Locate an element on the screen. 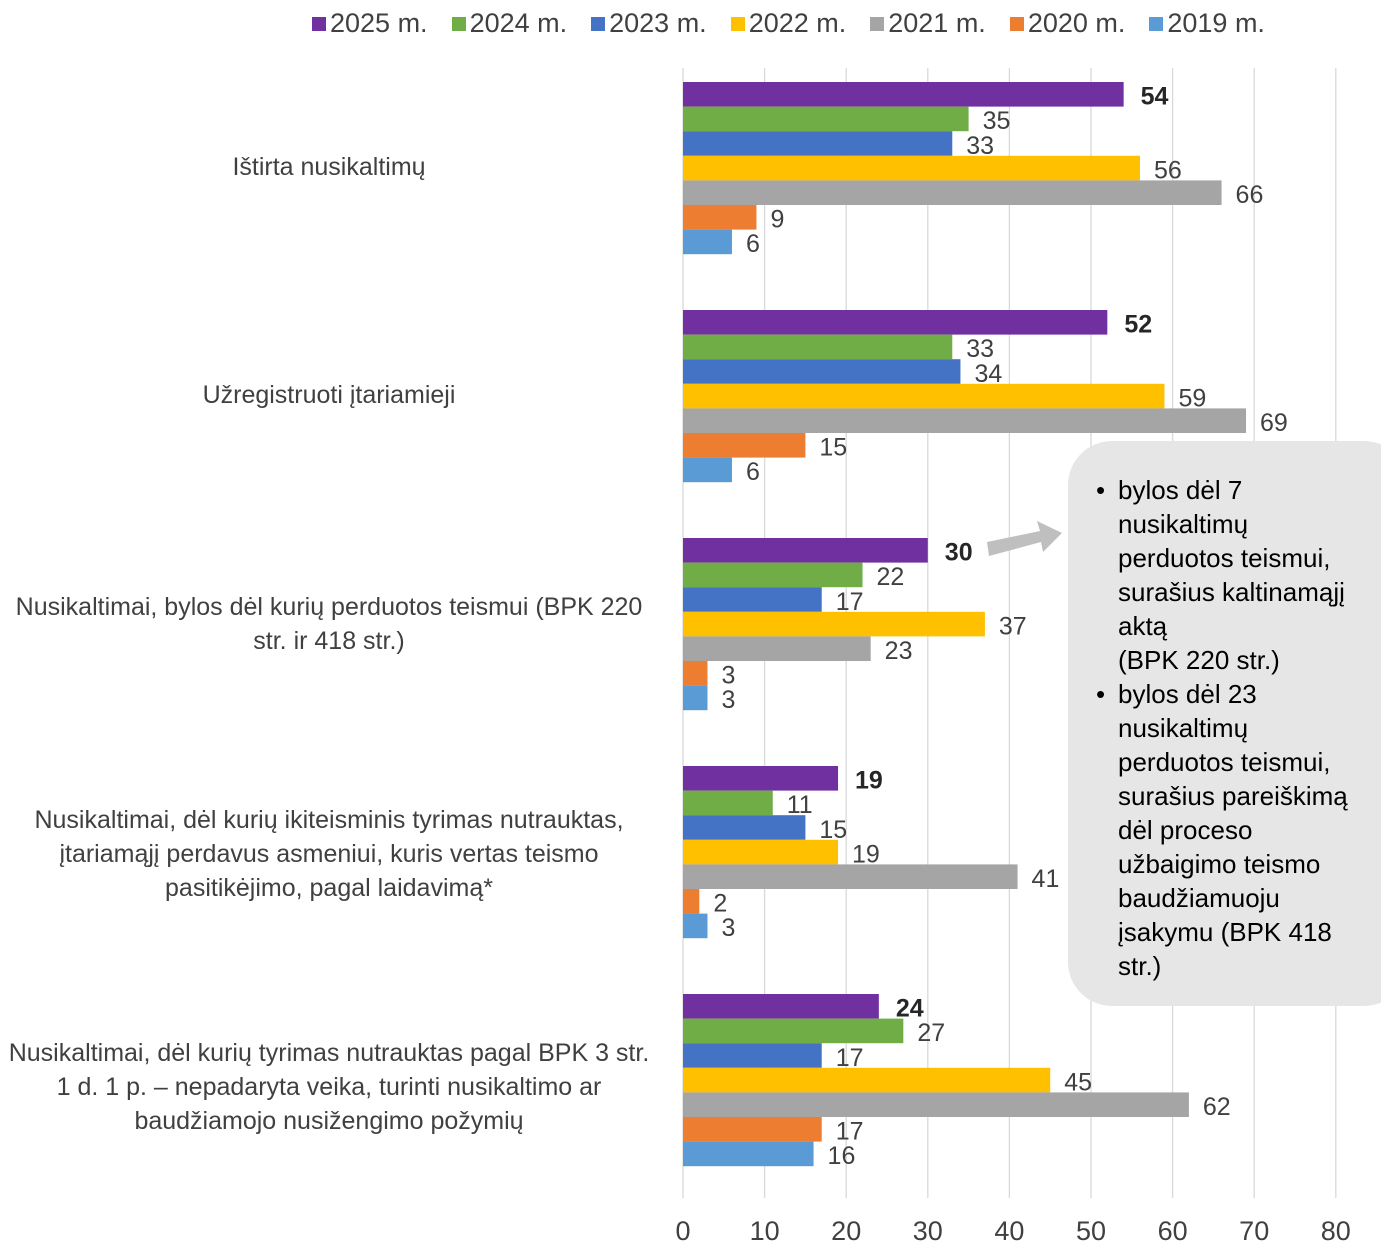 This screenshot has width=1381, height=1244. x-tick-label: 70 is located at coordinates (1254, 1230).